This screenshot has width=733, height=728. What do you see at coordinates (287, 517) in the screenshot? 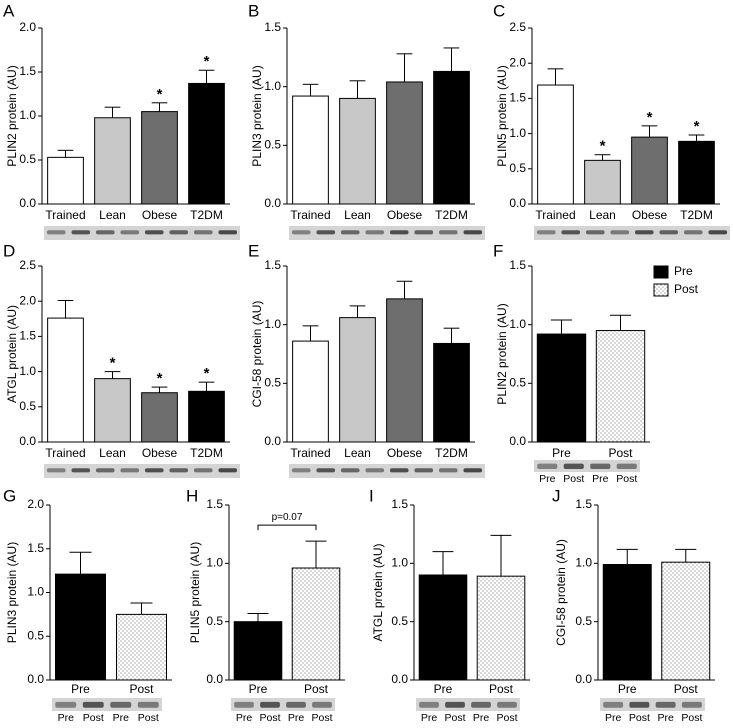
I see `bracket-label: p=0.07` at bounding box center [287, 517].